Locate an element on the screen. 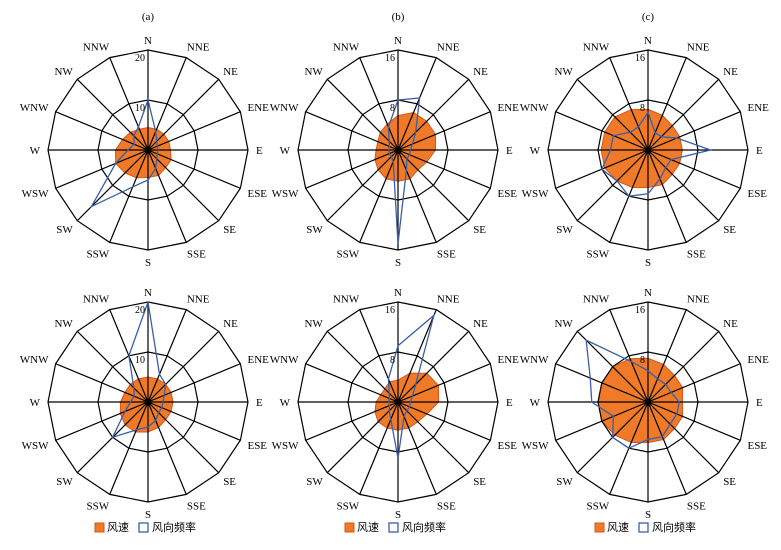 This screenshot has height=550, width=781. panel-label: (c) is located at coordinates (648, 17).